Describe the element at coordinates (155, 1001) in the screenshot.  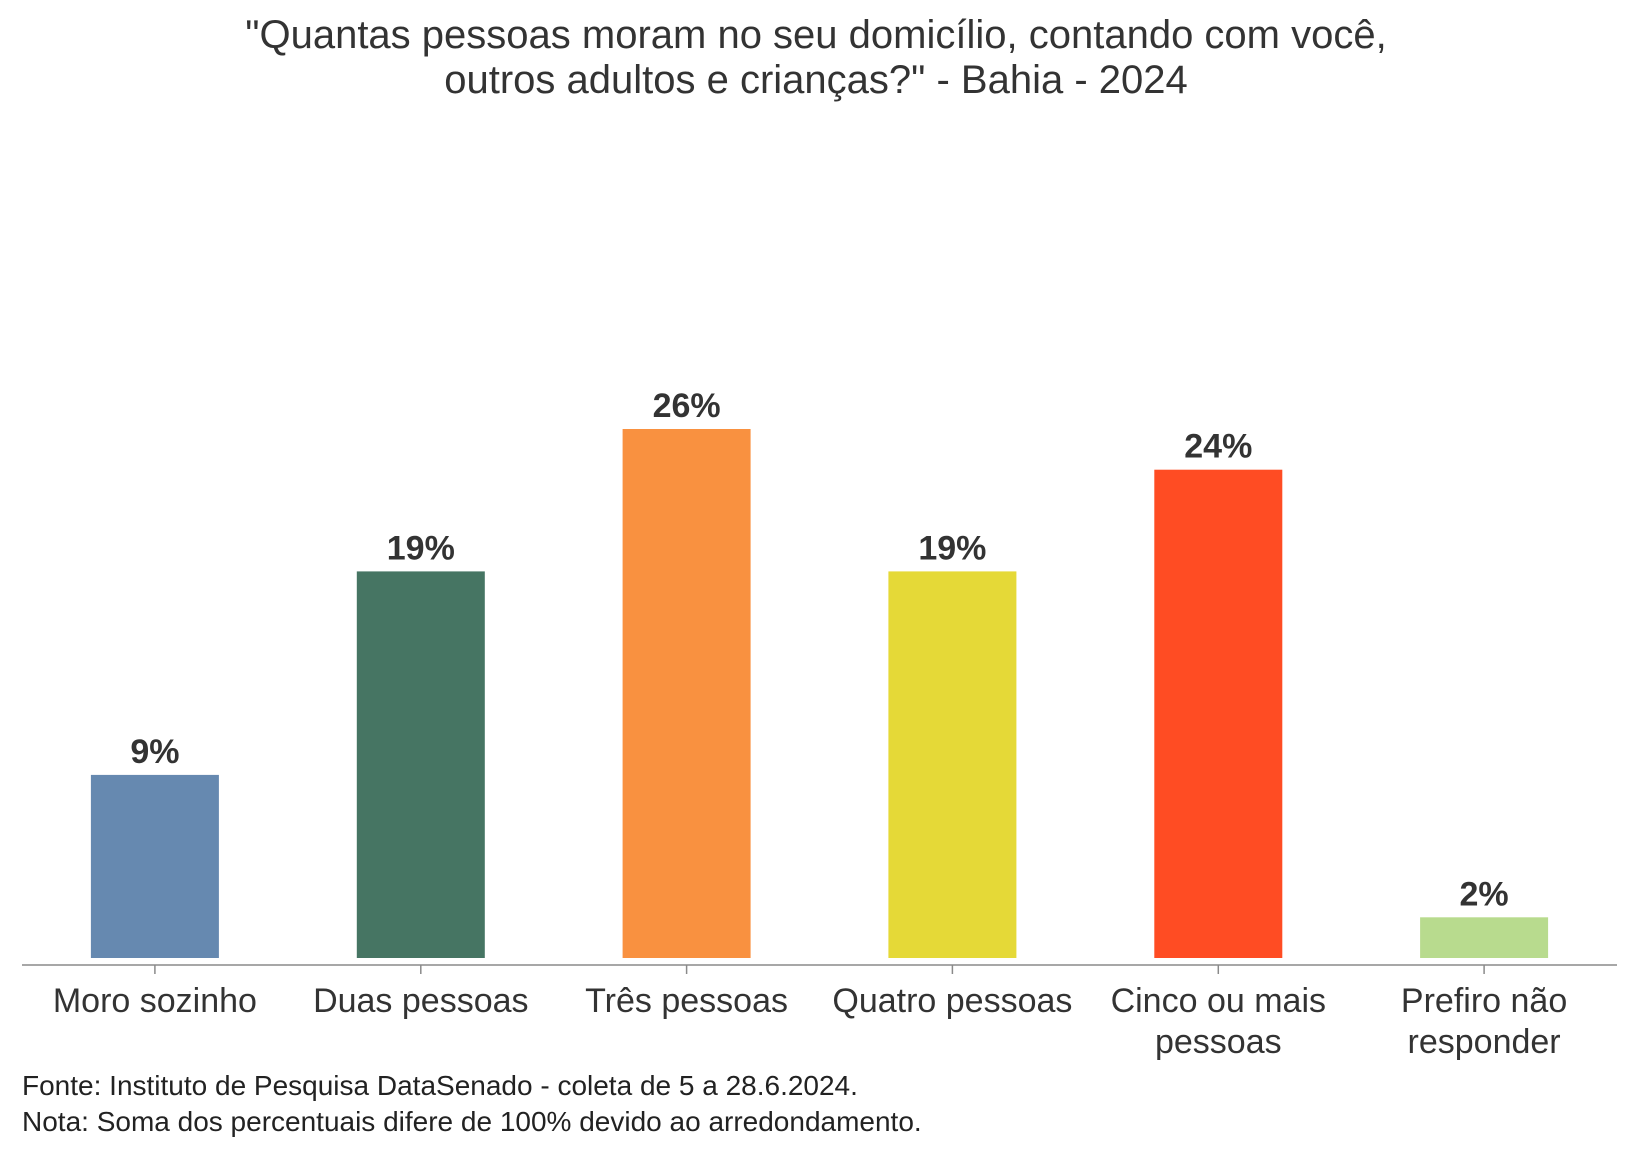
I see `x-tick-label-1: Moro sozinho` at that location.